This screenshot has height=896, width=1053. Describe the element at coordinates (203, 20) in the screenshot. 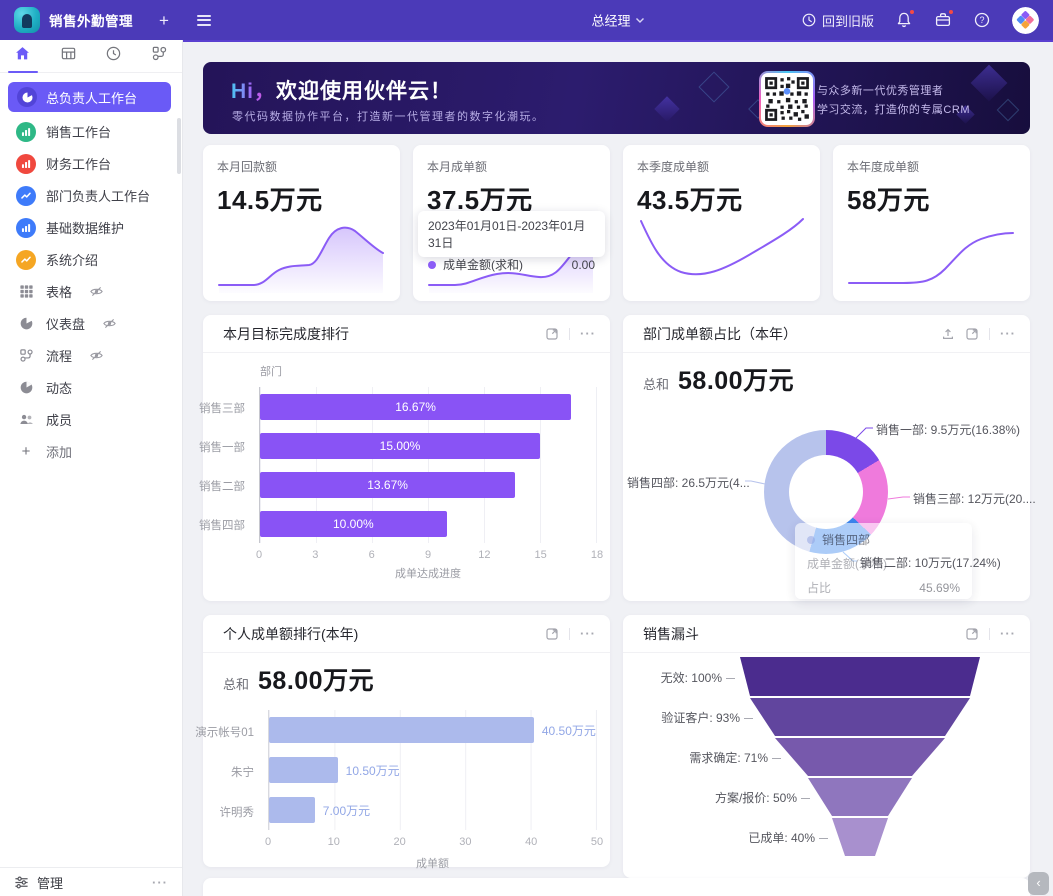

I see `menu-hamburger-icon` at that location.